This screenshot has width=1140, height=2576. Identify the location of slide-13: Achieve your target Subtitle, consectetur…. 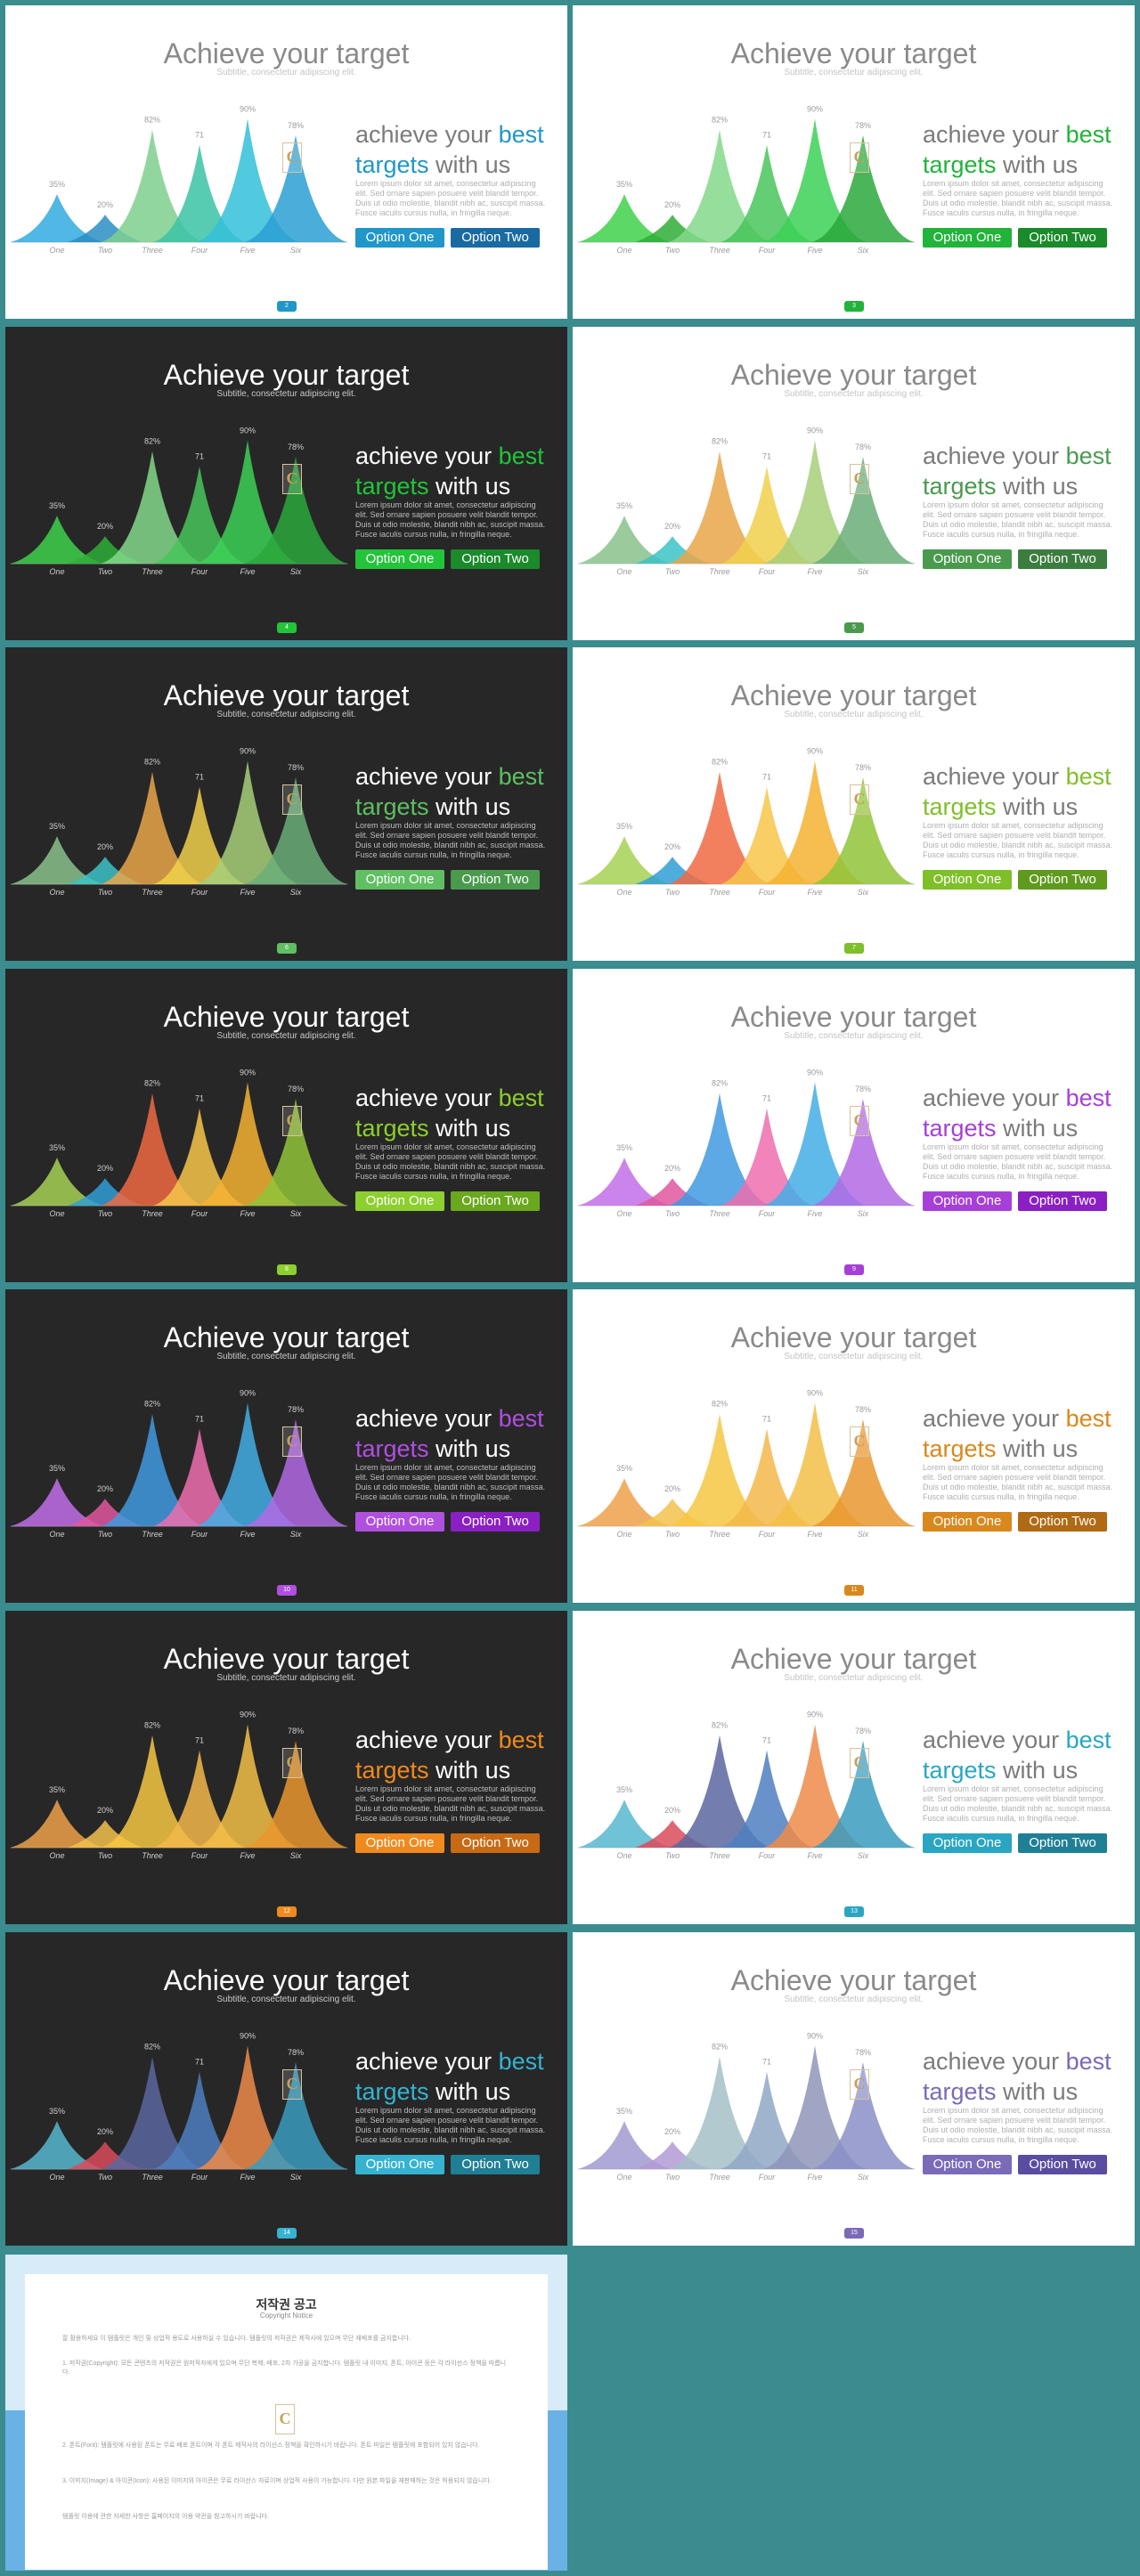
(854, 1767).